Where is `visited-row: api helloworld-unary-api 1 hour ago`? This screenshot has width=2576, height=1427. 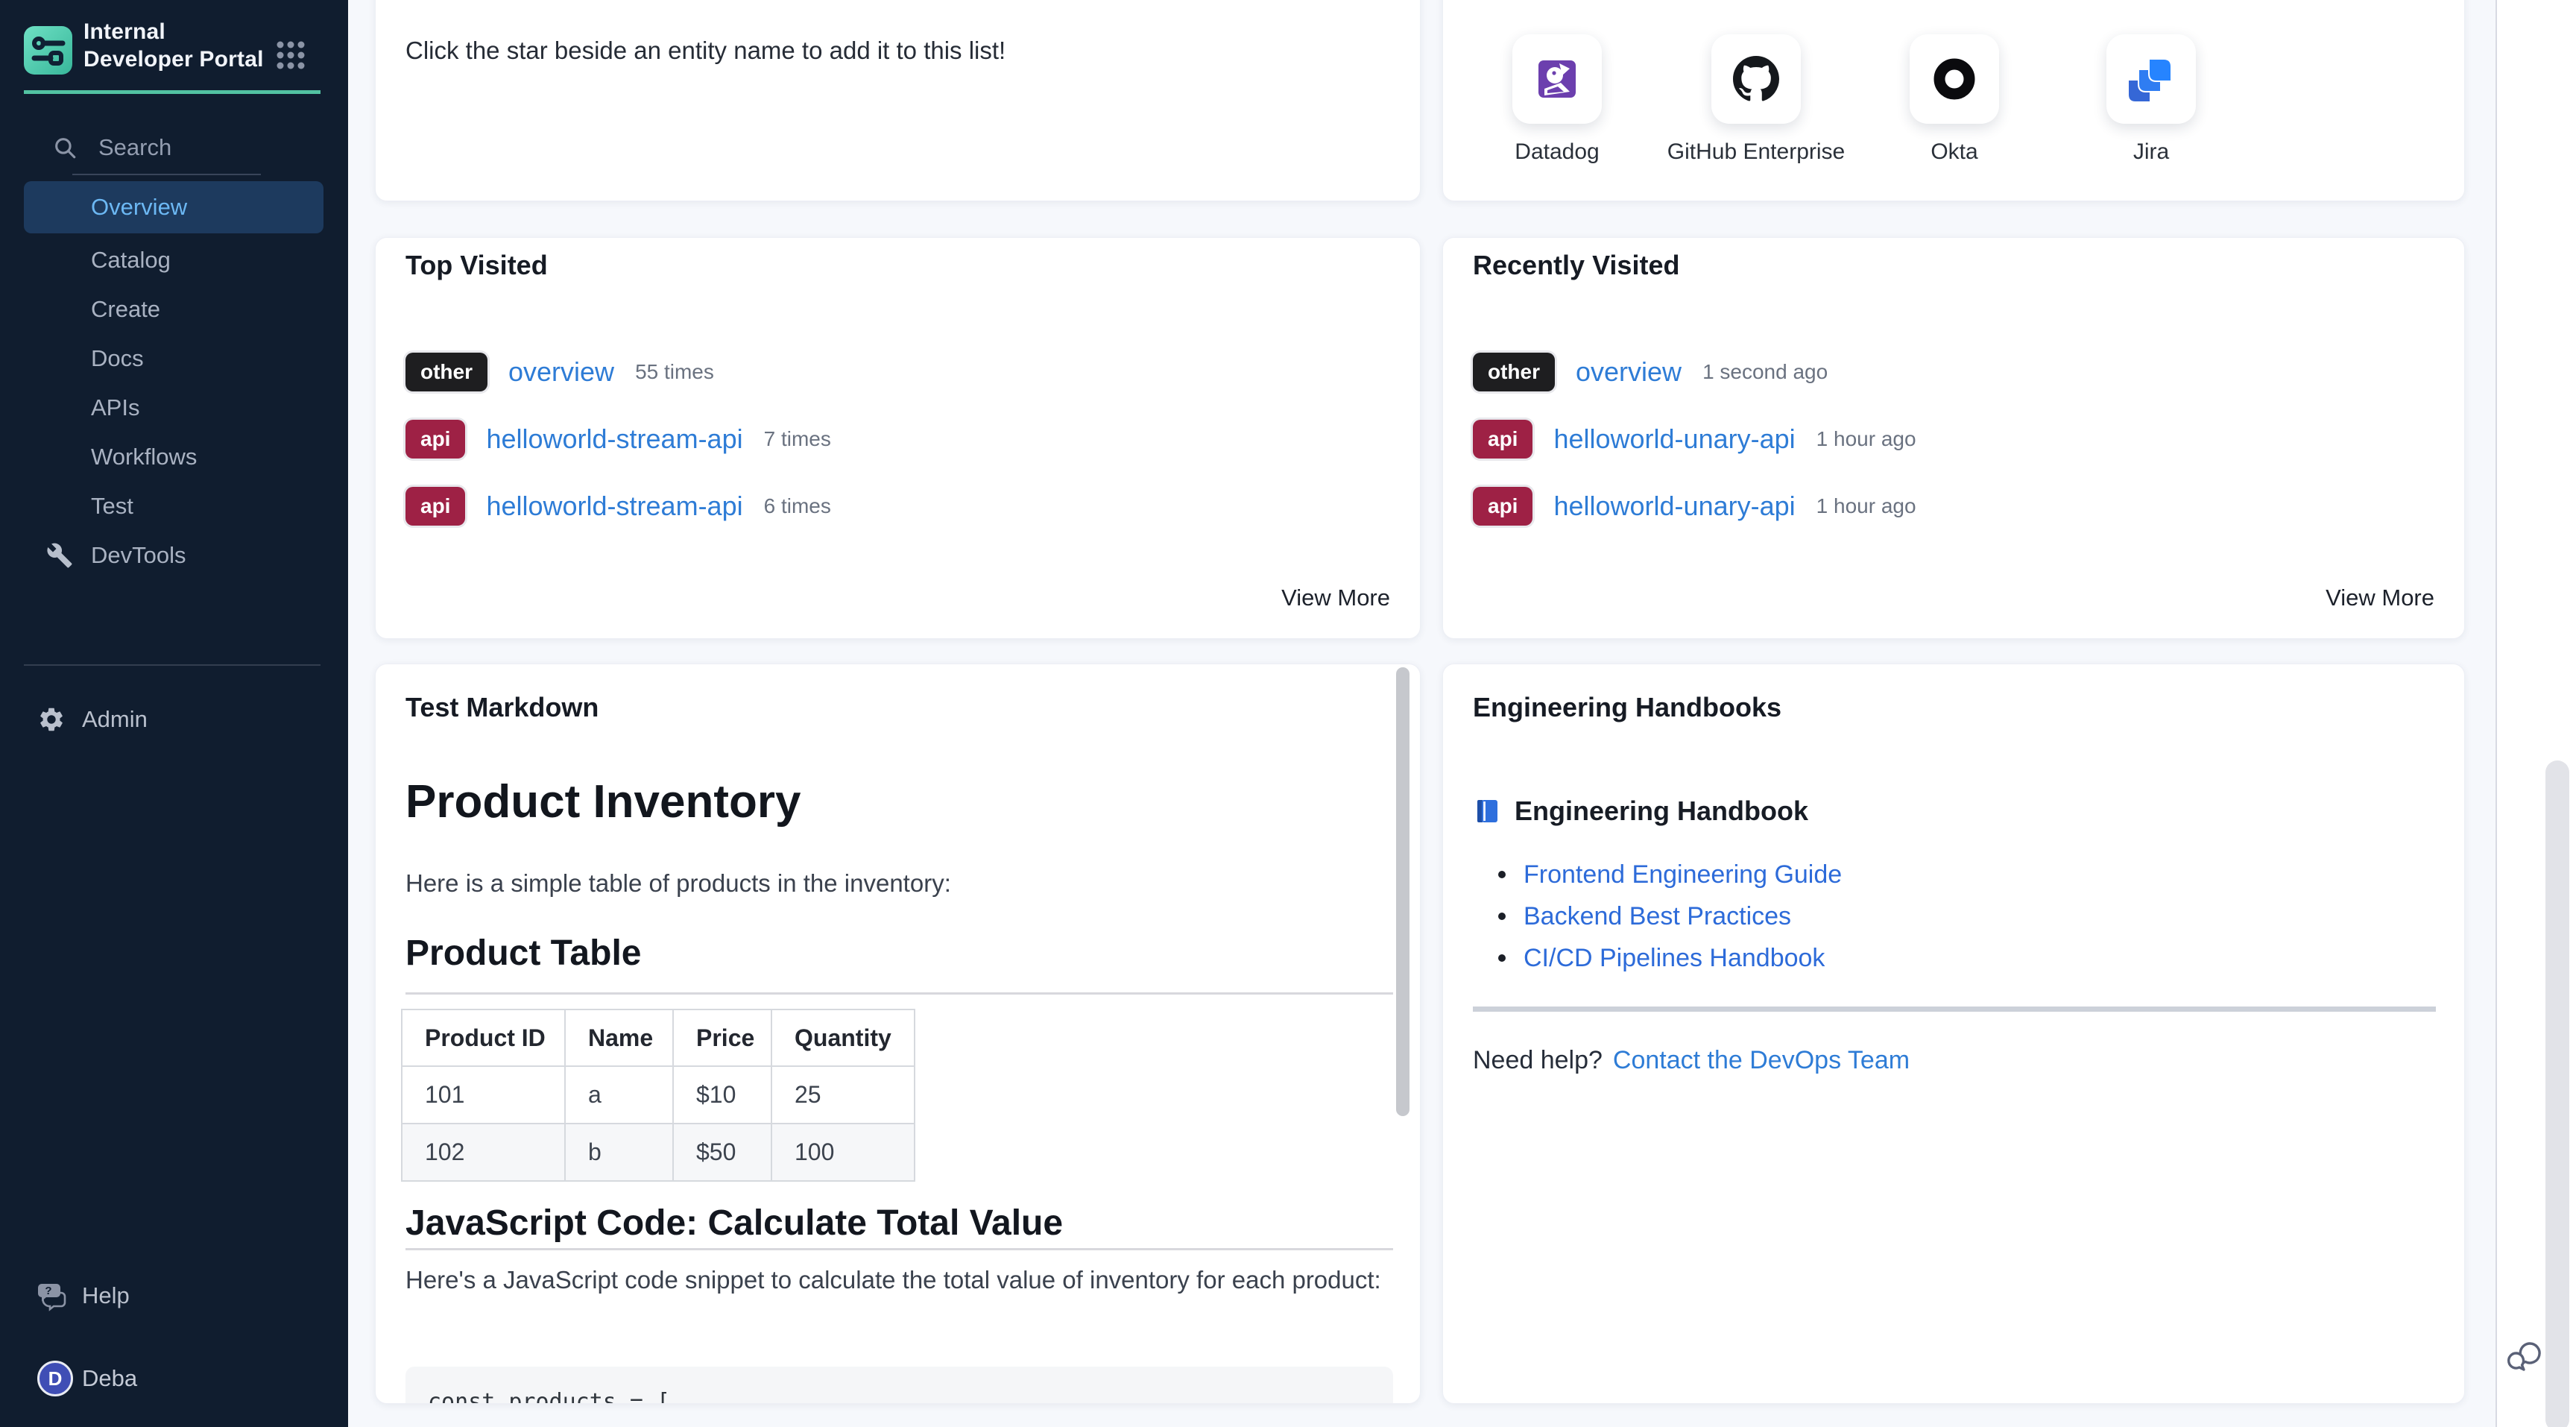
visited-row: api helloworld-unary-api 1 hour ago is located at coordinates (1694, 440).